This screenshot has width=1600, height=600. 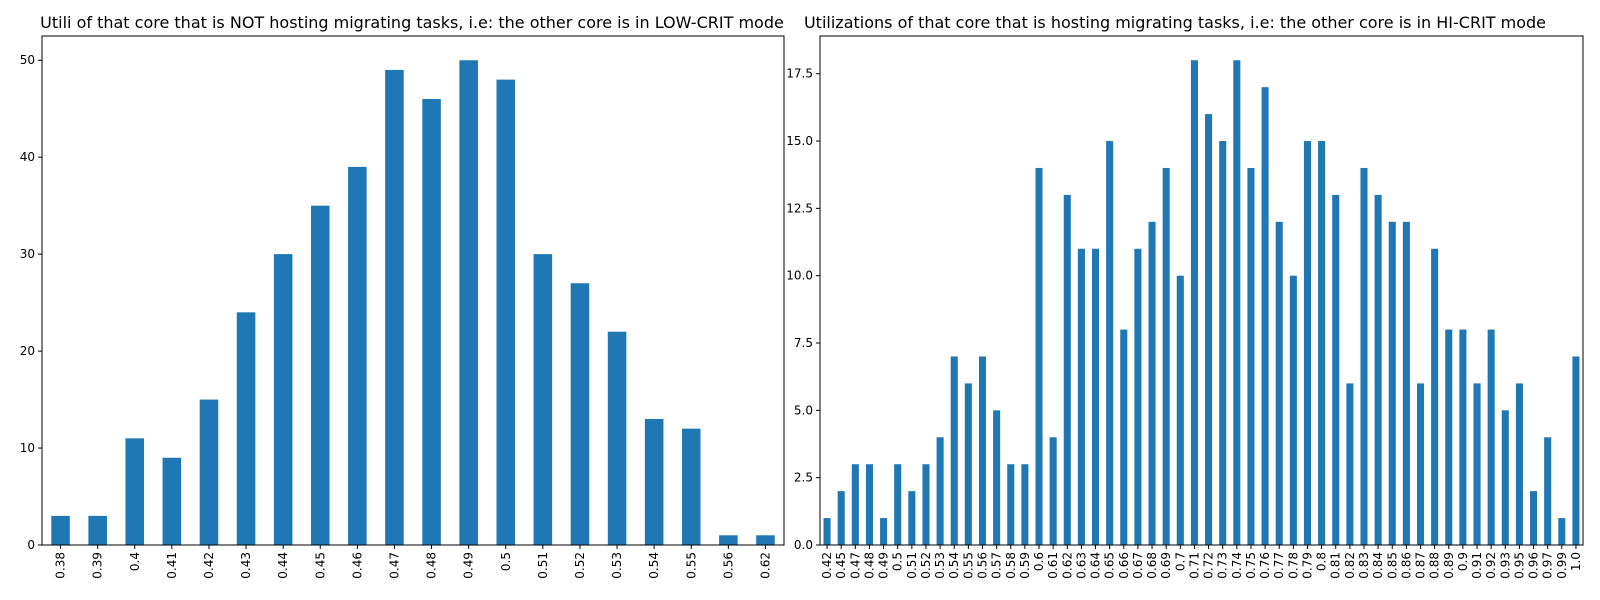 I want to click on y-tick-label: 17.5, so click(x=799, y=74).